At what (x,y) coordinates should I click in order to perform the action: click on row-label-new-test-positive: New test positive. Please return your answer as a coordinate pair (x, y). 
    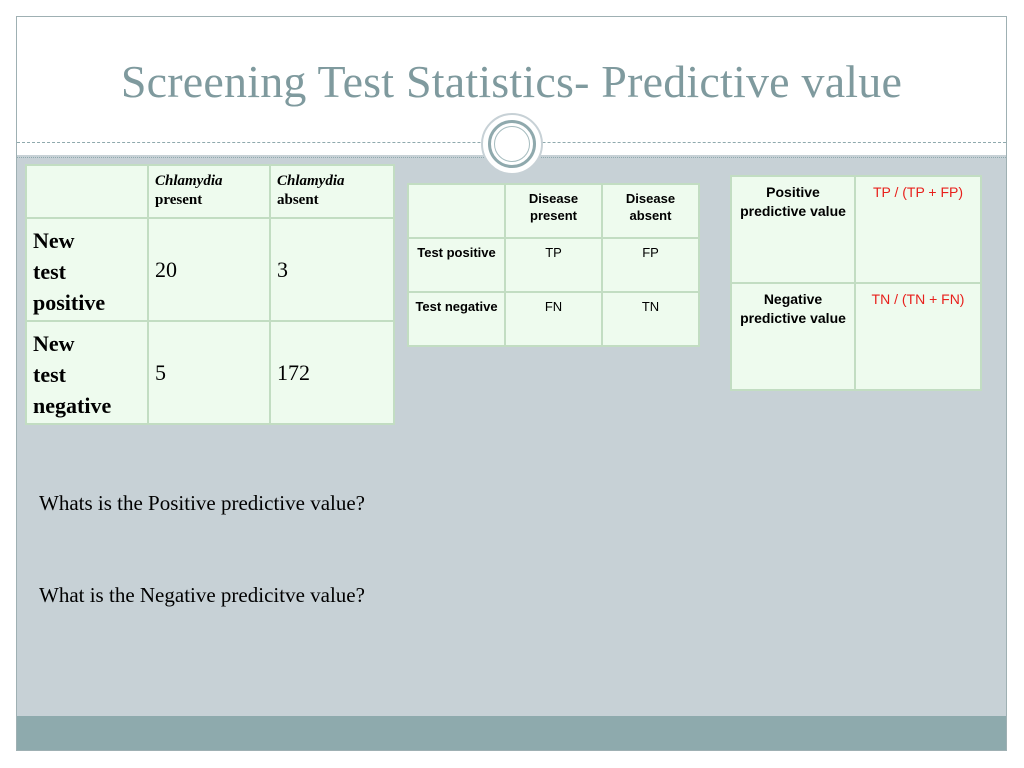
    Looking at the image, I should click on (87, 269).